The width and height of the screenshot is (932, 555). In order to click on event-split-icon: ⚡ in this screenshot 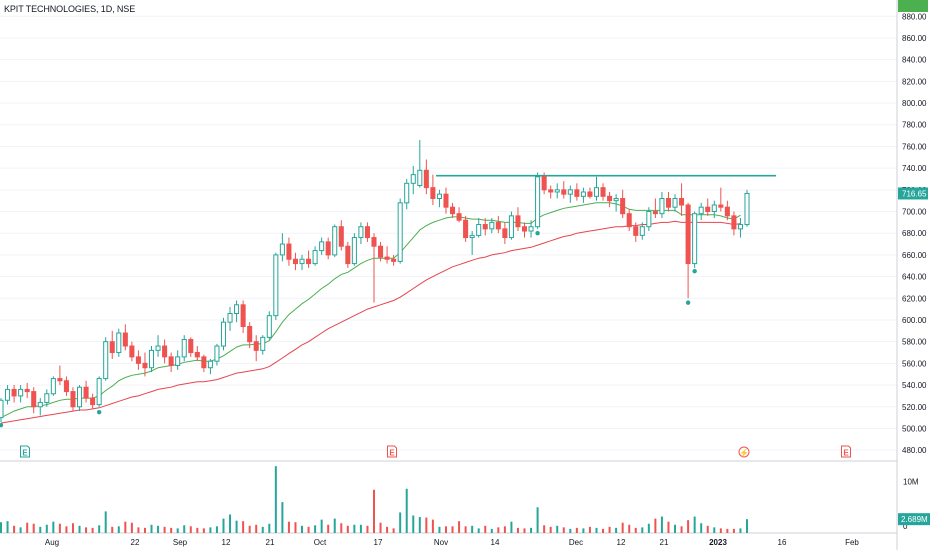, I will do `click(744, 452)`.